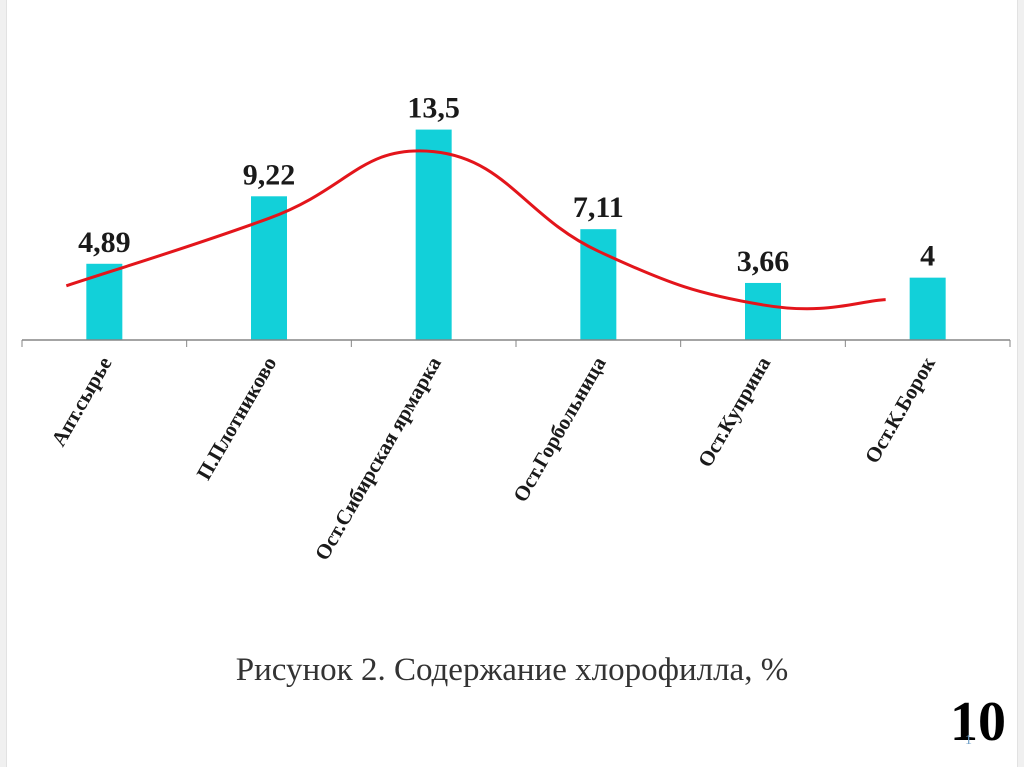 The height and width of the screenshot is (767, 1024). Describe the element at coordinates (968, 740) in the screenshot. I see `slide-number-small: 1` at that location.